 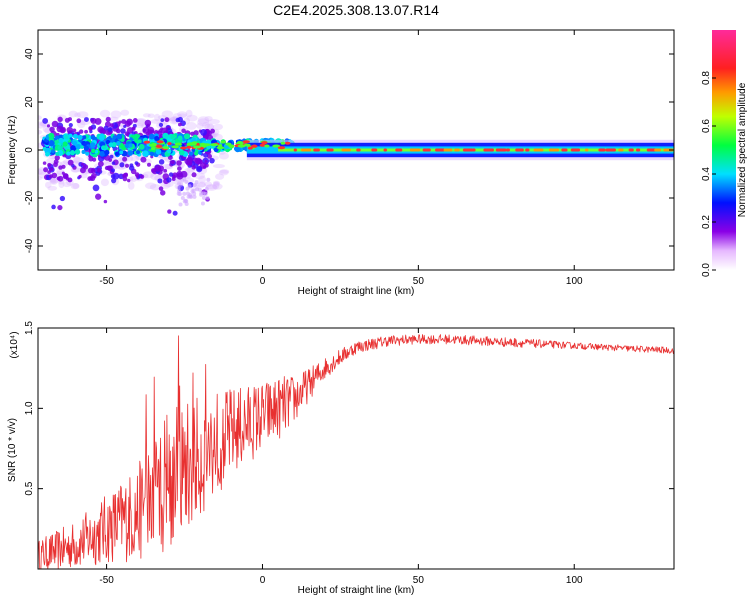 What do you see at coordinates (263, 580) in the screenshot?
I see `snr-x-tick-label: 0` at bounding box center [263, 580].